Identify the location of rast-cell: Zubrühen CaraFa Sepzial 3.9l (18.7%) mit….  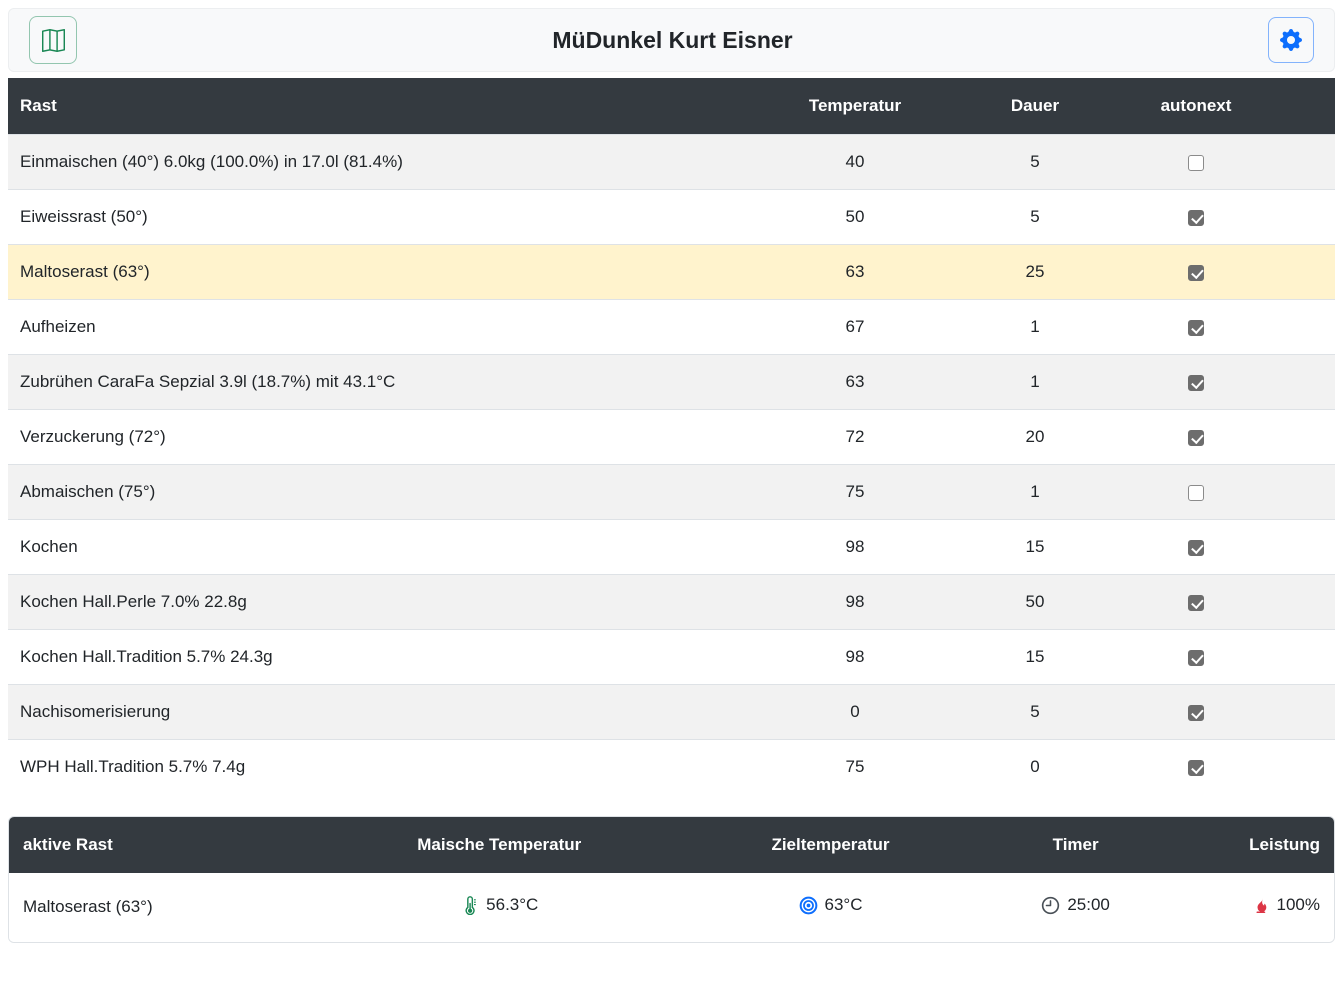
(386, 382).